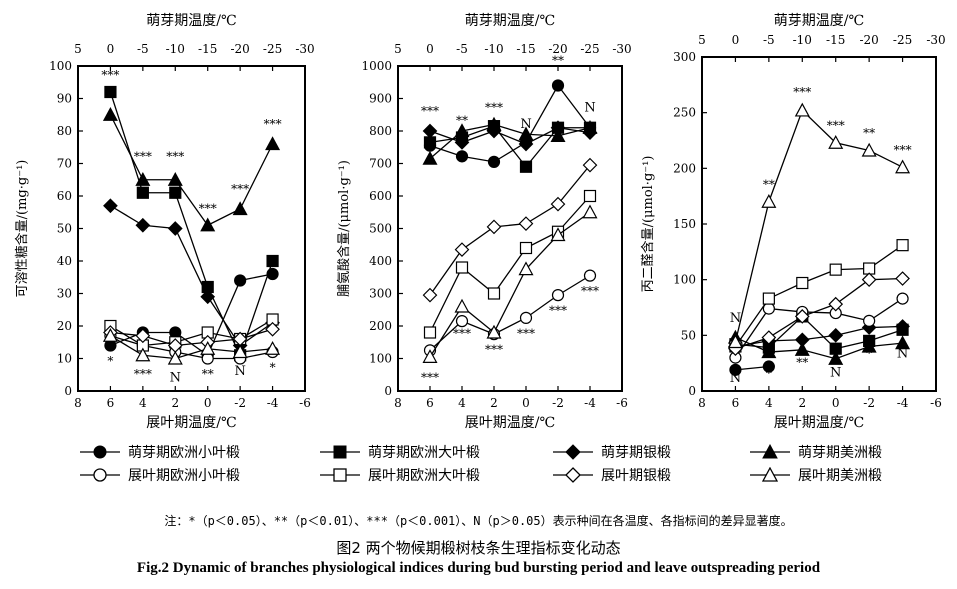  Describe the element at coordinates (802, 40) in the screenshot. I see `x-top-tick-label: -10` at that location.